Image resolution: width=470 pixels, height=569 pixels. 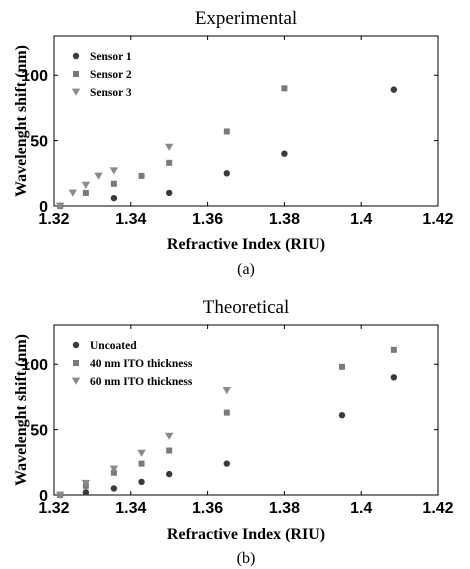 What do you see at coordinates (21, 121) in the screenshot?
I see `y-axis-label-experimental: Wavelenght shift (nm)` at bounding box center [21, 121].